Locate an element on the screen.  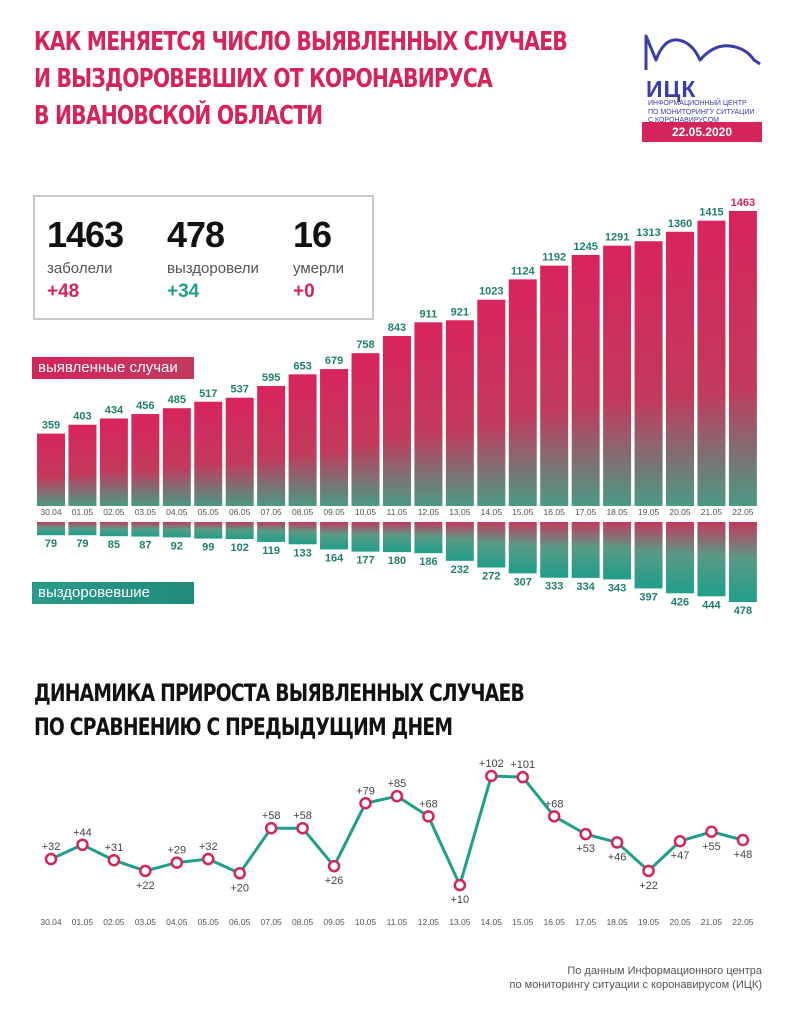
date-tick-label: 14.05 is located at coordinates (492, 512).